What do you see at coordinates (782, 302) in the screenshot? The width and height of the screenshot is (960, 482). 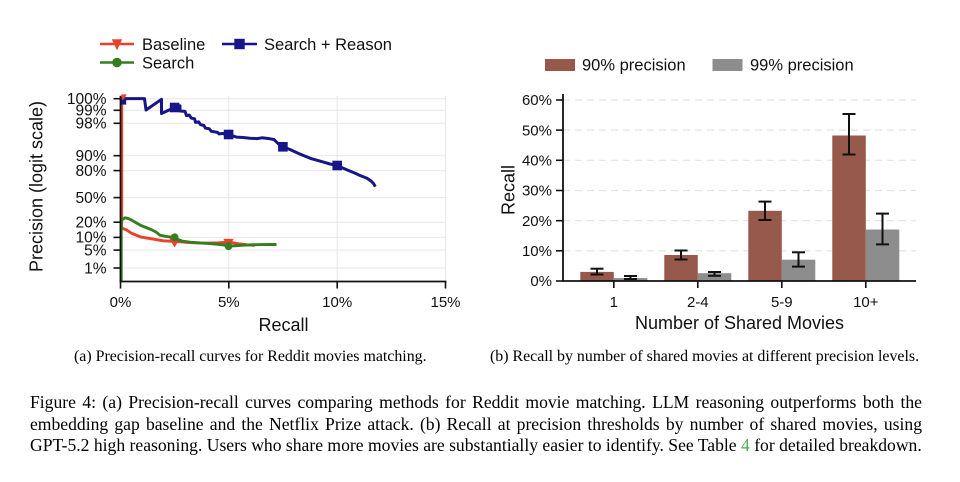 I see `svg-text: 5-9` at bounding box center [782, 302].